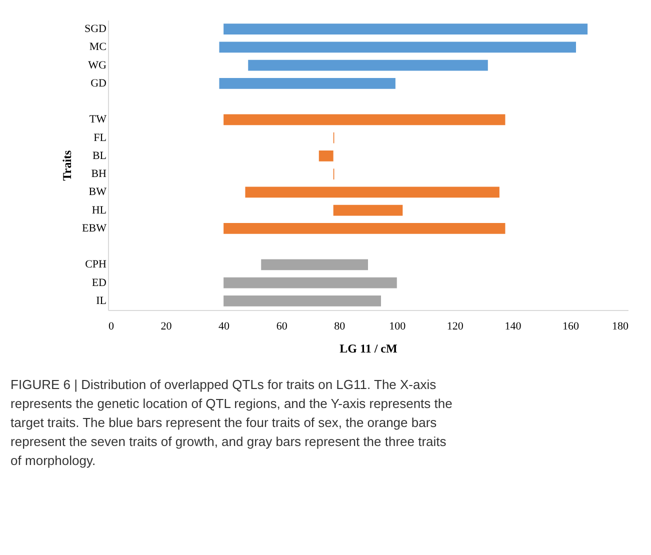  What do you see at coordinates (98, 83) in the screenshot?
I see `y-tick-label: GD` at bounding box center [98, 83].